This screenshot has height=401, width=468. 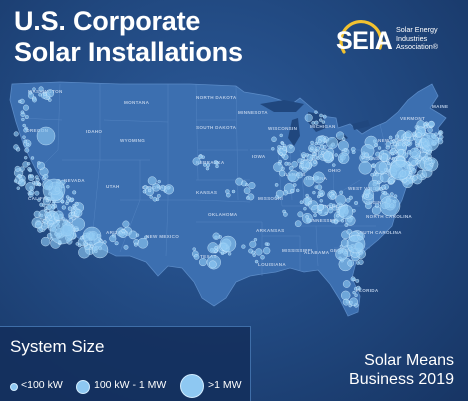 I want to click on lake-superior, so click(x=282, y=106).